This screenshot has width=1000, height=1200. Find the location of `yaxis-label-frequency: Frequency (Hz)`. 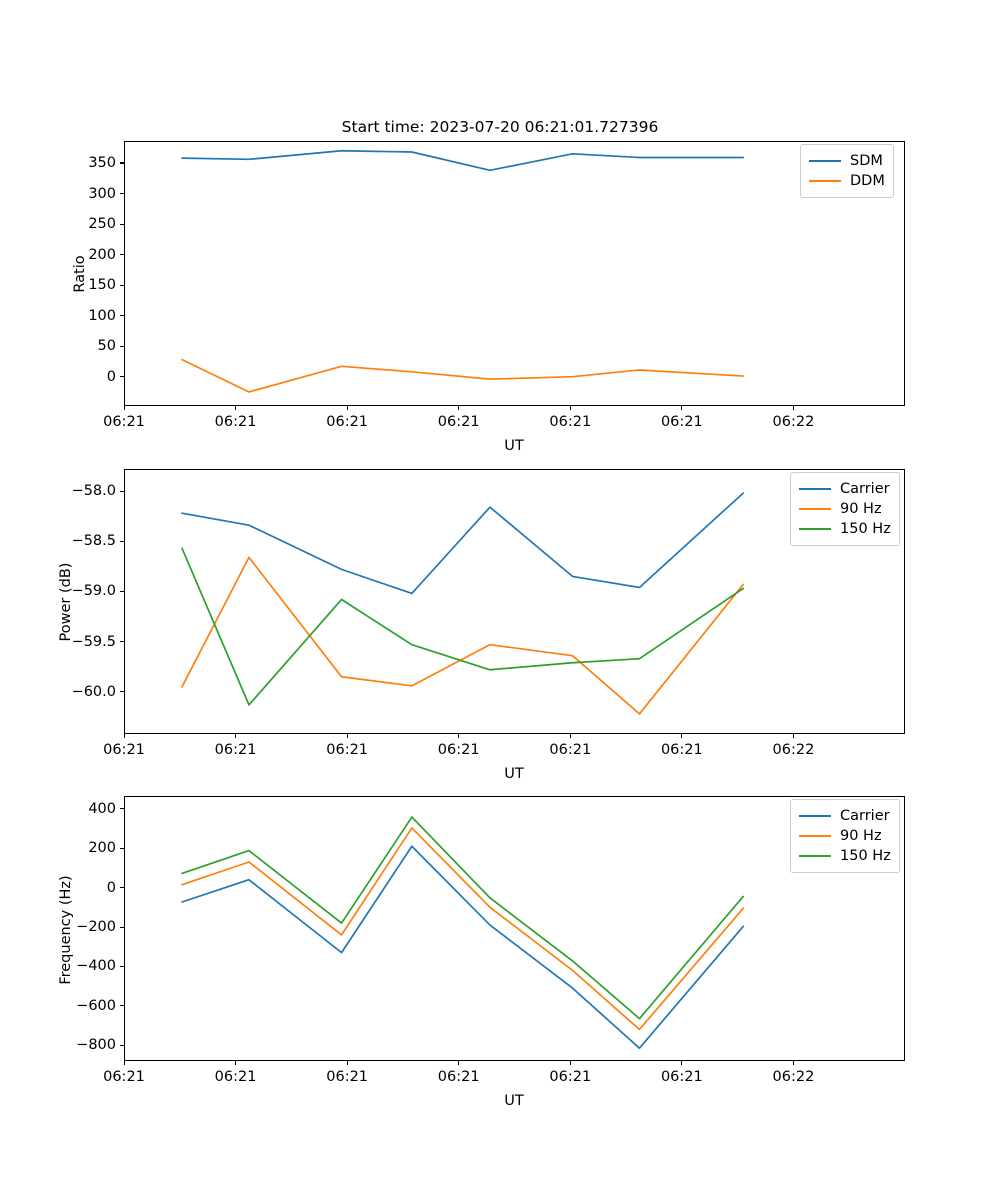

yaxis-label-frequency: Frequency (Hz) is located at coordinates (66, 930).